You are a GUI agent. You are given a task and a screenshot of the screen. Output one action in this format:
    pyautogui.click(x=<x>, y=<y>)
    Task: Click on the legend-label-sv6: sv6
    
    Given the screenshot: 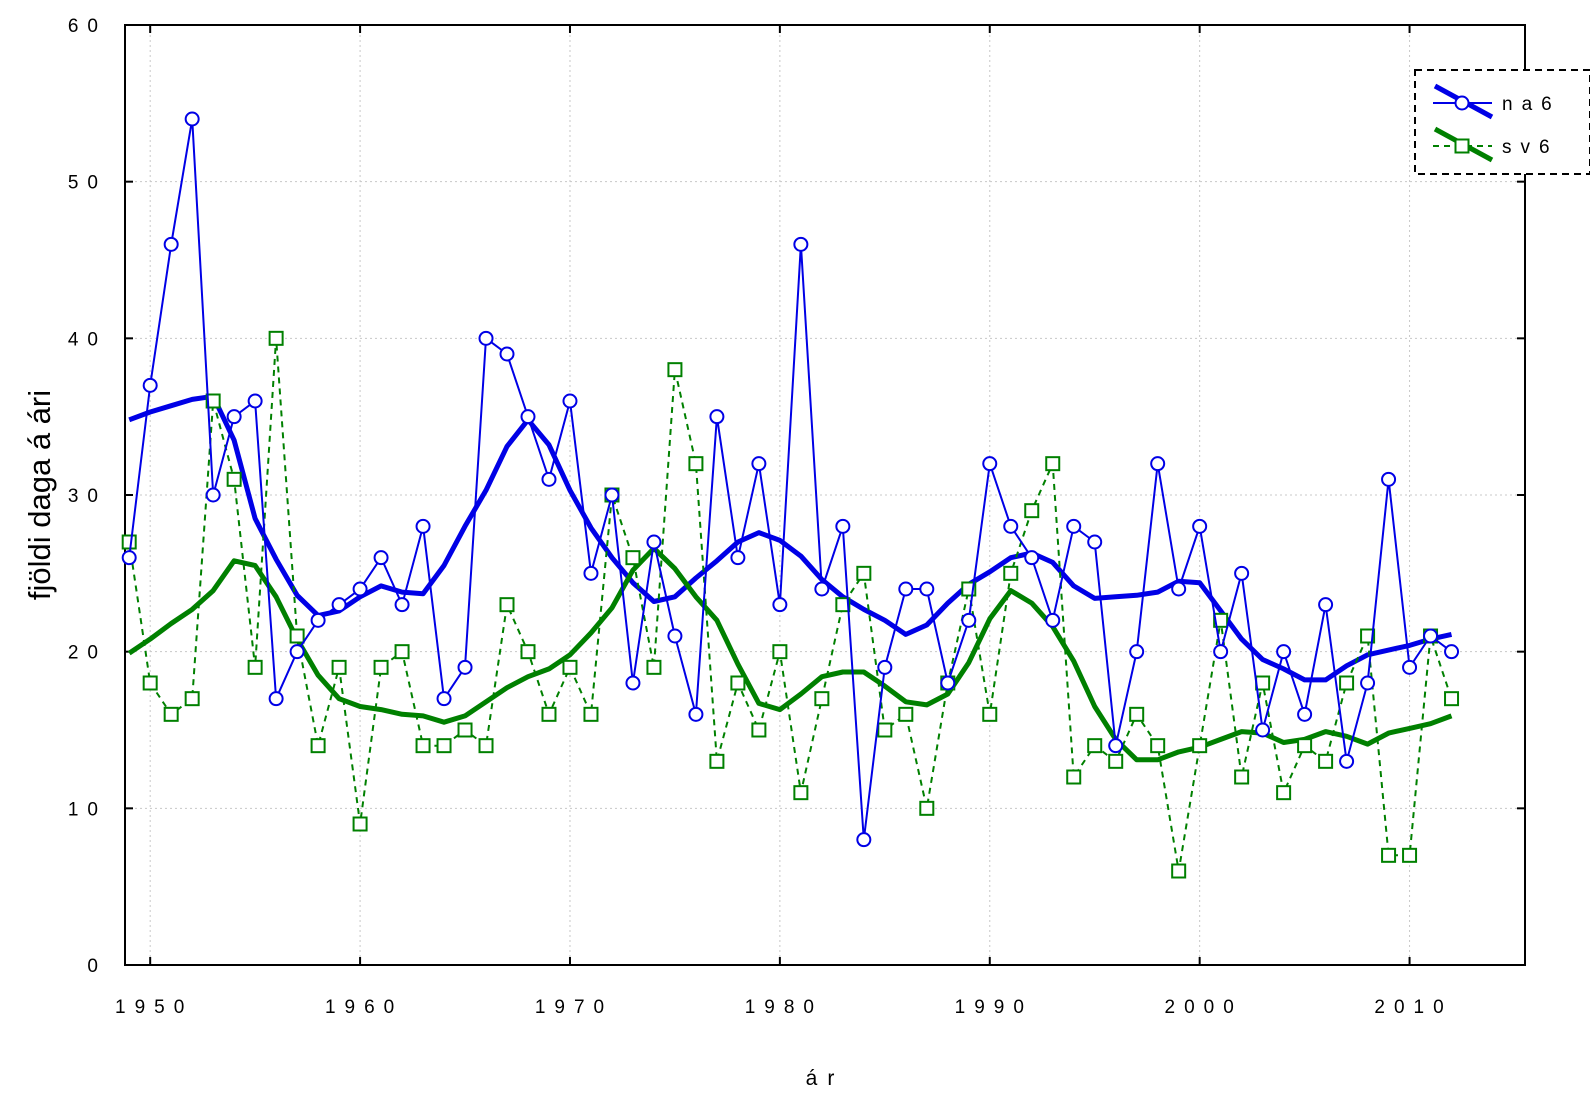 What is the action you would take?
    pyautogui.click(x=1530, y=147)
    